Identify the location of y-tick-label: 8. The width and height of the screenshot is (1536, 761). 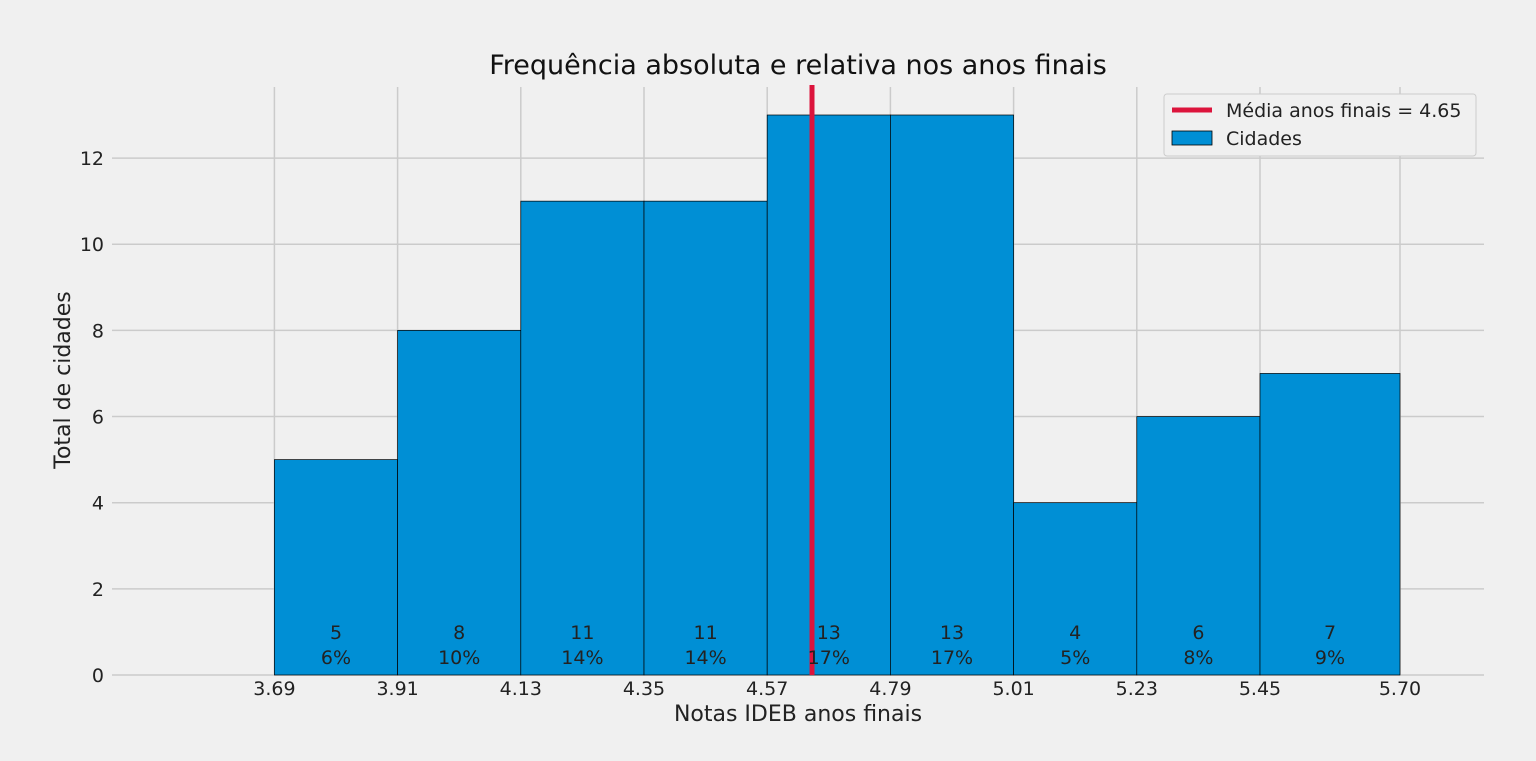
(98, 331).